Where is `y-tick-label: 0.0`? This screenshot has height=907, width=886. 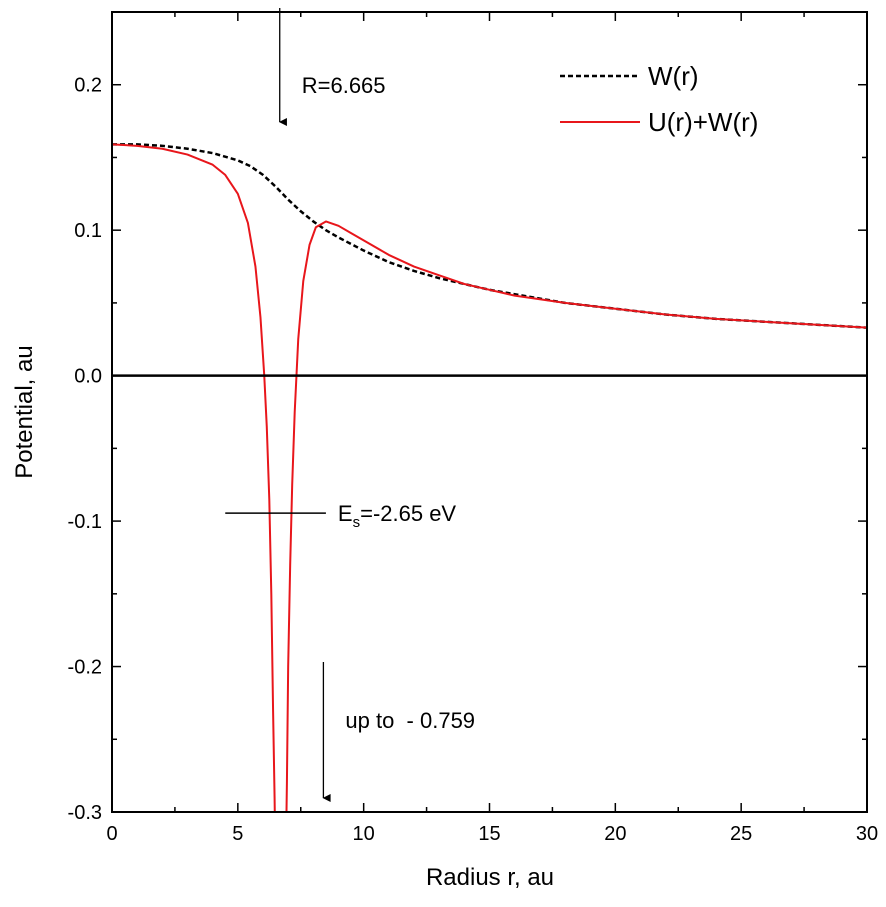 y-tick-label: 0.0 is located at coordinates (88, 377).